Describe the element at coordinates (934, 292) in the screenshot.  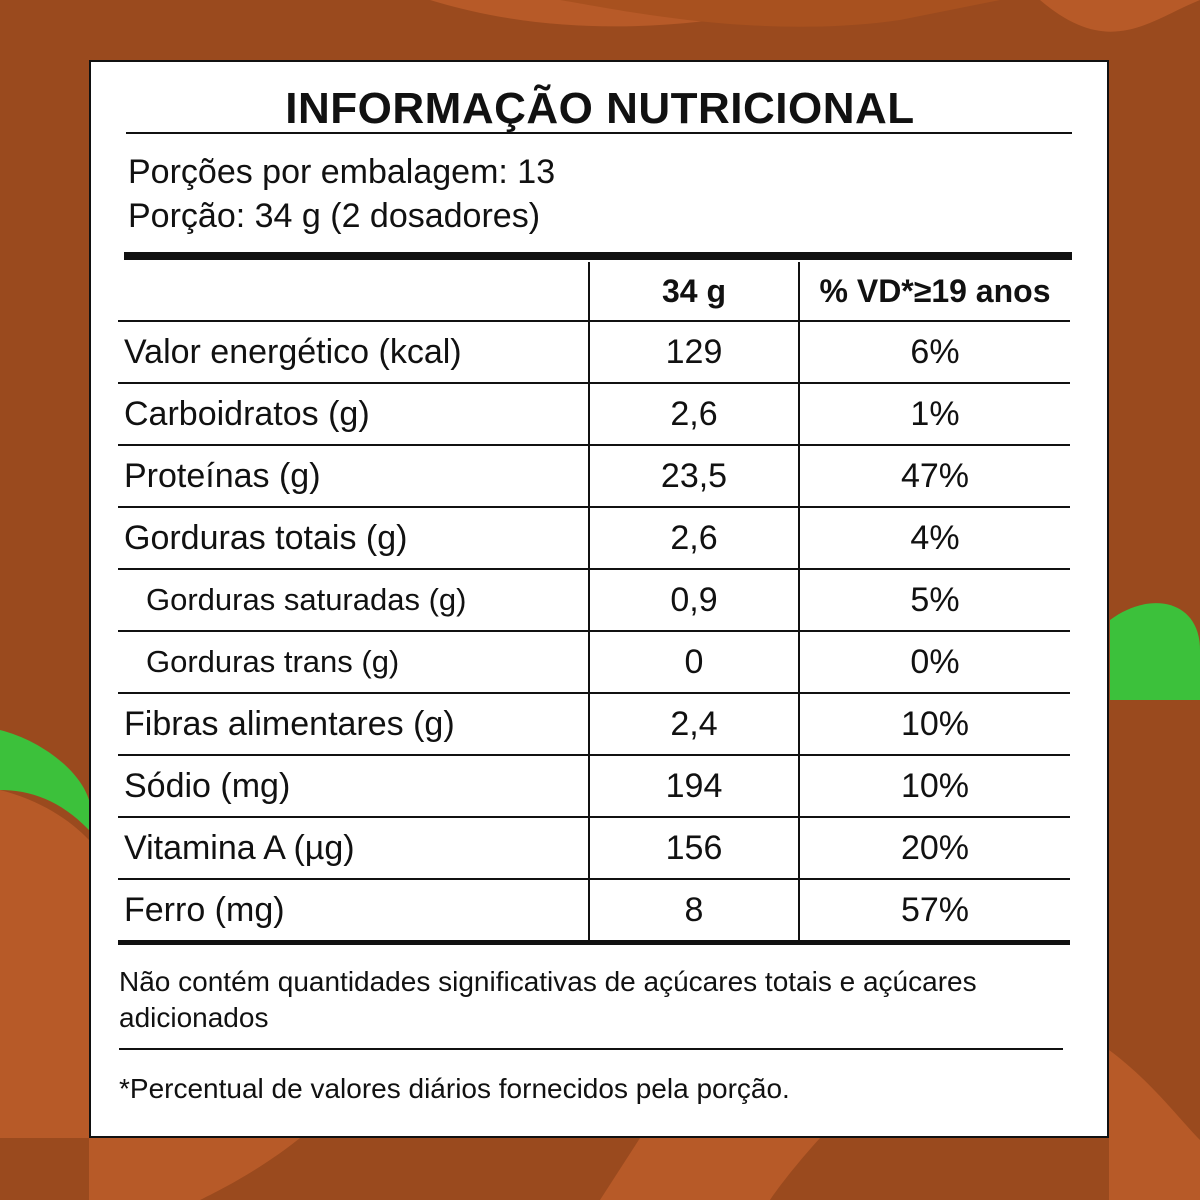
I see `dv-column-header: % VD*≥19 anos` at that location.